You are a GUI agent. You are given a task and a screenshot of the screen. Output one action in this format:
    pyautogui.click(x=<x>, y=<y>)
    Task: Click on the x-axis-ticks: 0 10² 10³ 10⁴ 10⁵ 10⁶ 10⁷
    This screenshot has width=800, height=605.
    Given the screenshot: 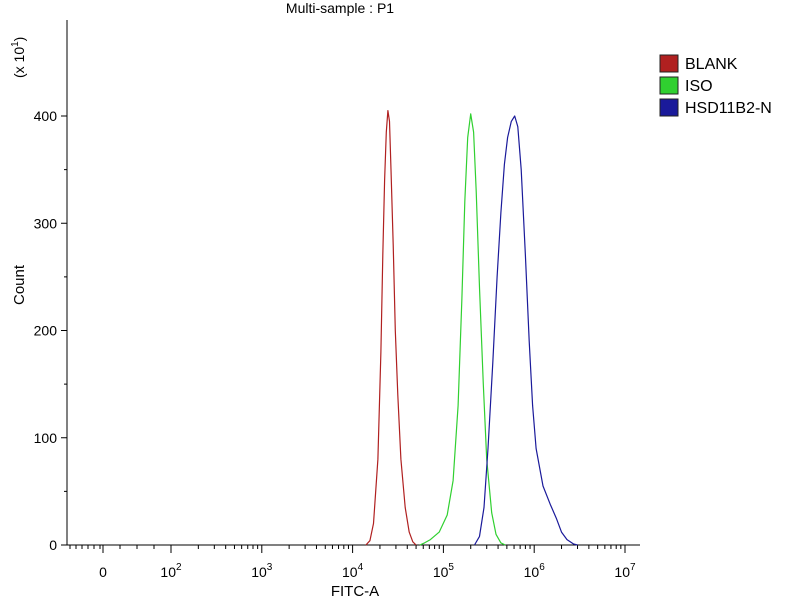 What is the action you would take?
    pyautogui.click(x=352, y=562)
    